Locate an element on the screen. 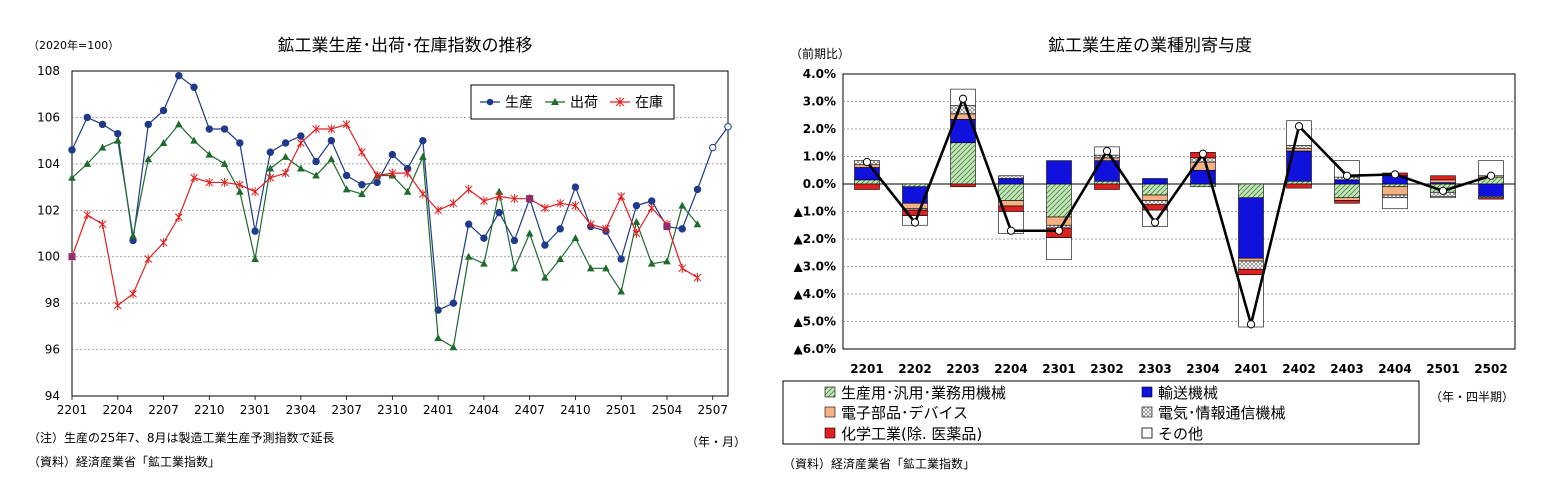  y-tick-label: 104 is located at coordinates (48, 164).